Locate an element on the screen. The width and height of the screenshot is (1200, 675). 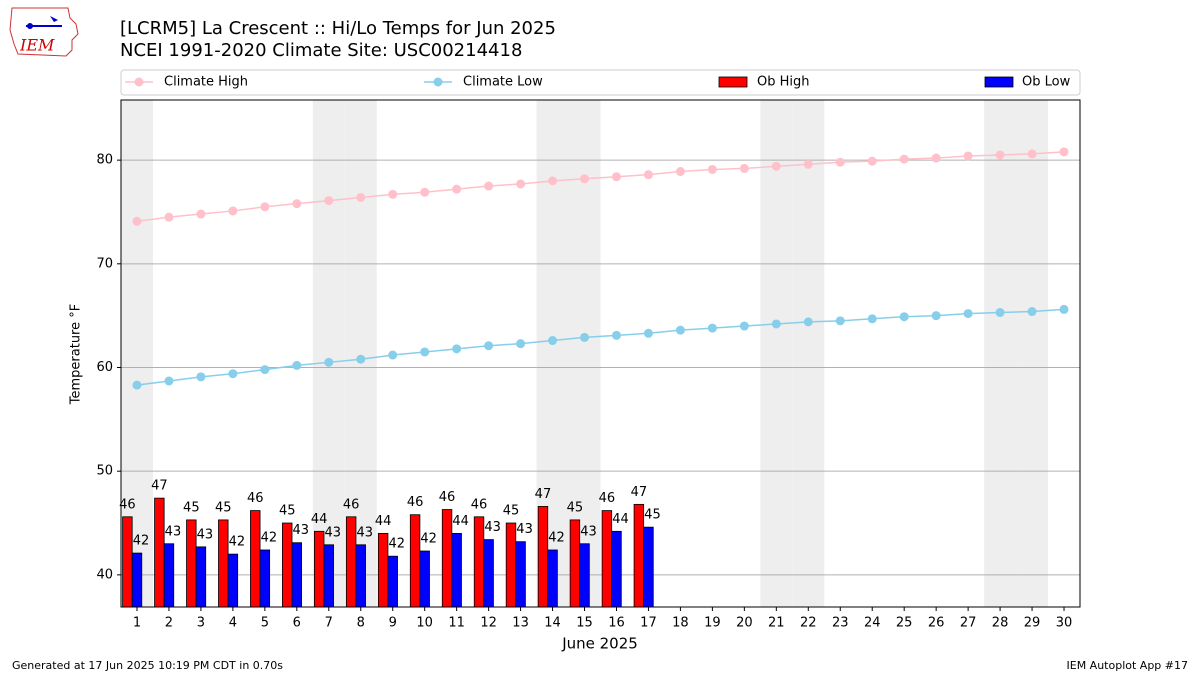
logo-text: IEM is located at coordinates (37, 45).